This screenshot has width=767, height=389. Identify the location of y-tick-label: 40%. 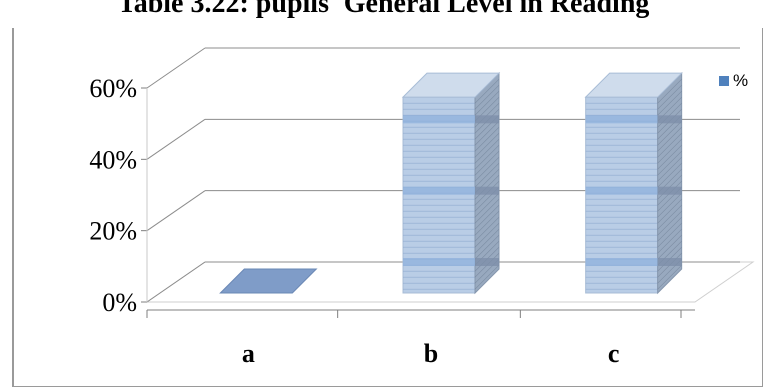
(113, 159).